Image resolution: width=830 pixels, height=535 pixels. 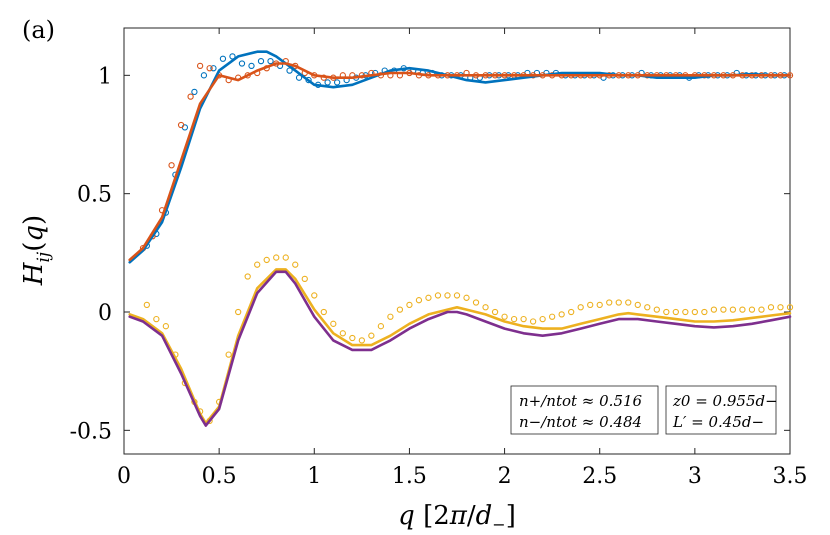 What do you see at coordinates (505, 476) in the screenshot?
I see `x-tick-label: 2` at bounding box center [505, 476].